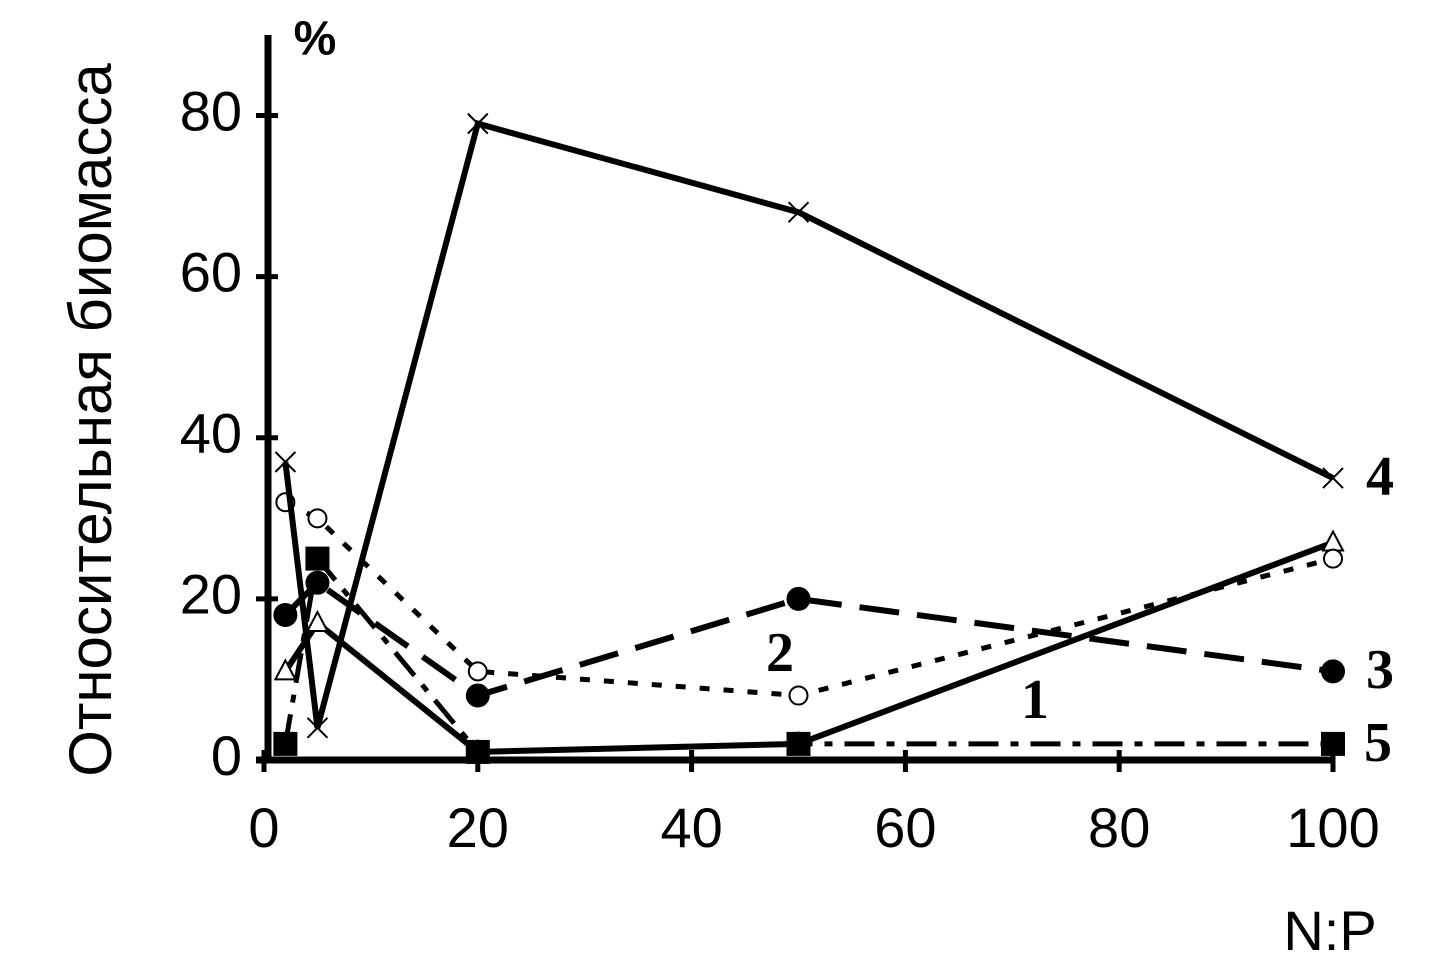 The image size is (1434, 975). Describe the element at coordinates (1332, 827) in the screenshot. I see `x-tick-label: 100` at that location.